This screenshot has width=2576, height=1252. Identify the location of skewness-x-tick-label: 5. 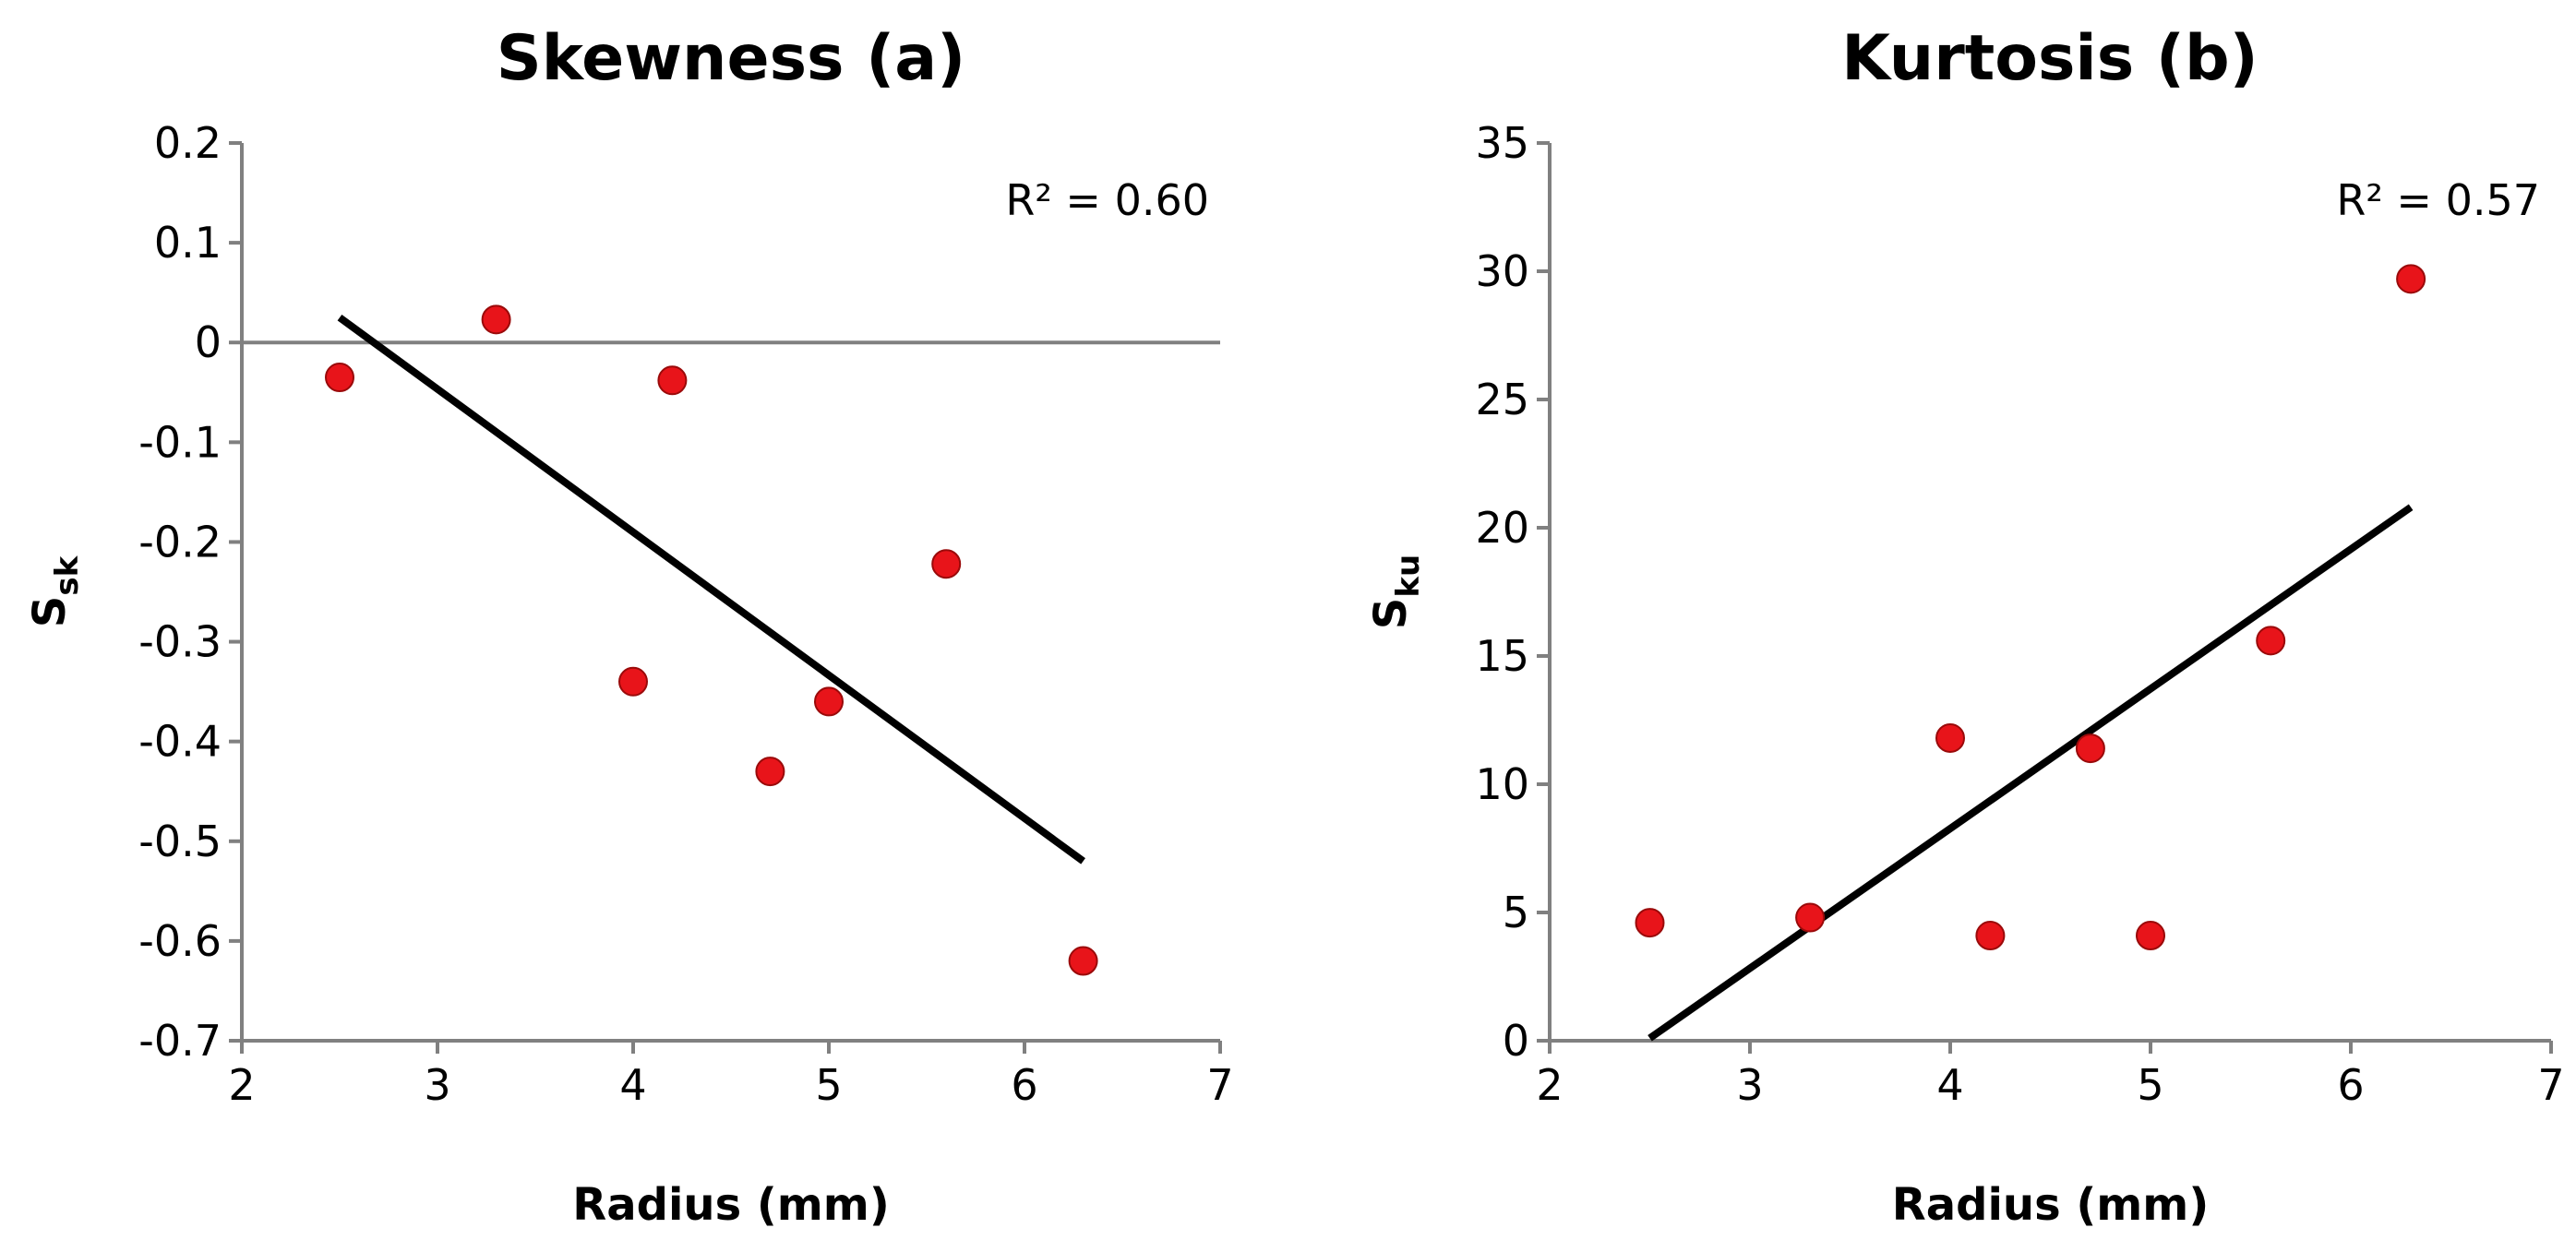
(829, 1085).